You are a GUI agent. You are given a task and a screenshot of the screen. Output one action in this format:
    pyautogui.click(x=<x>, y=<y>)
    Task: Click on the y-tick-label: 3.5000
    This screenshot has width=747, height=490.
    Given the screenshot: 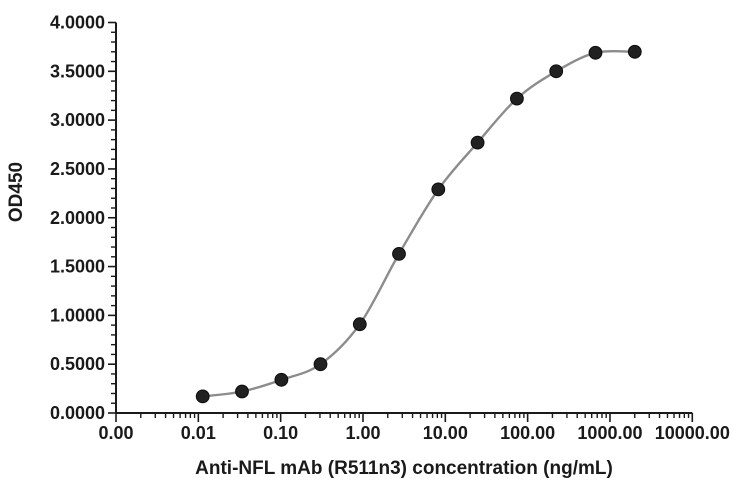 What is the action you would take?
    pyautogui.click(x=77, y=71)
    